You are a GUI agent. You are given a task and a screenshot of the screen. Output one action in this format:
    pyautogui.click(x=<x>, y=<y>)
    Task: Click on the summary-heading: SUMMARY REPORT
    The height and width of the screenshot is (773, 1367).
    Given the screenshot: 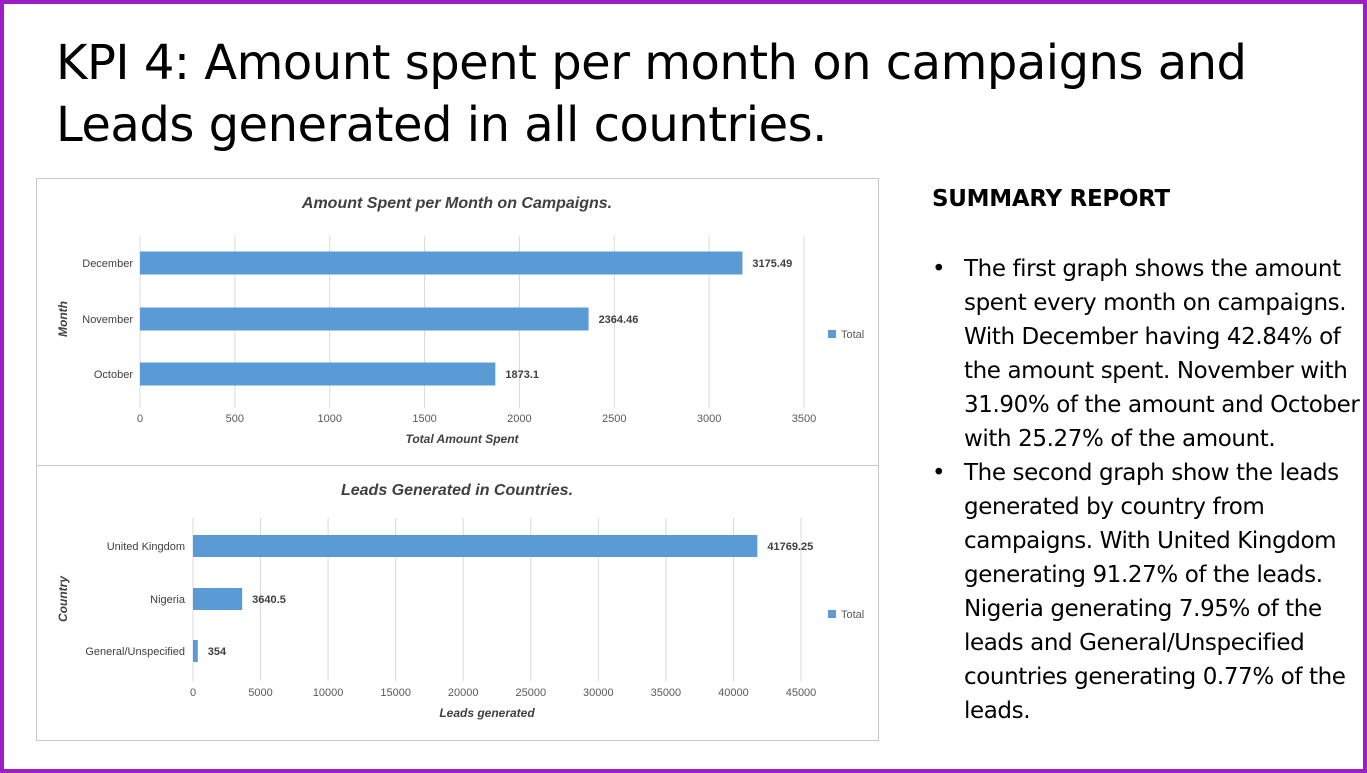 What is the action you would take?
    pyautogui.click(x=1051, y=199)
    